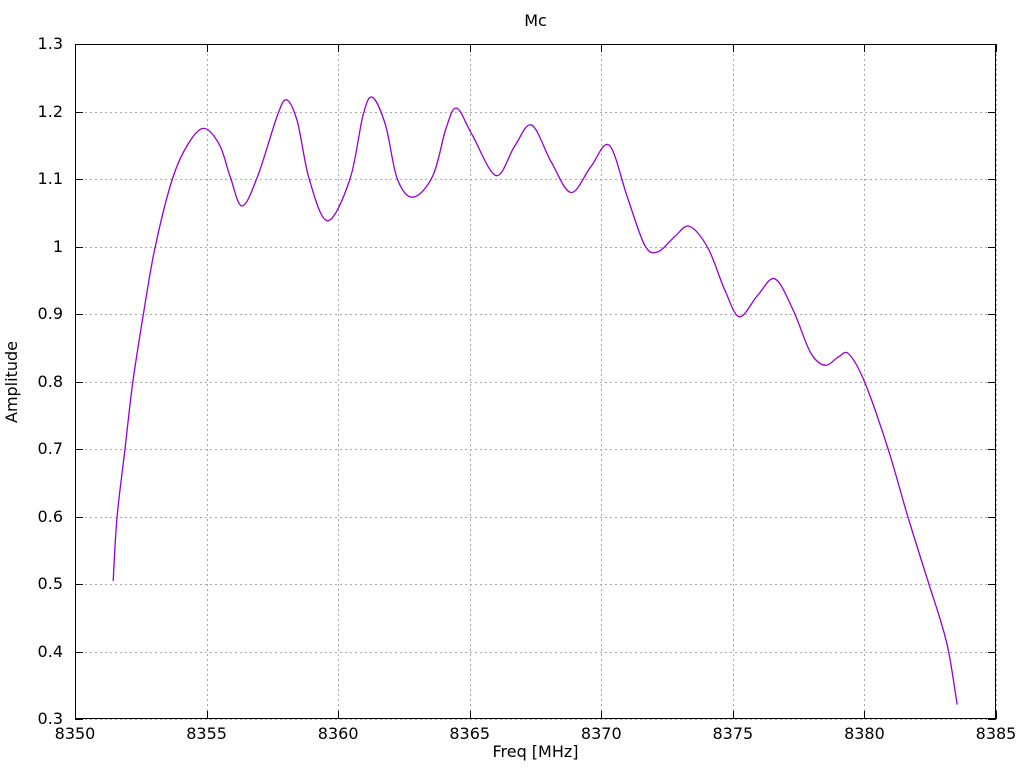 This screenshot has height=768, width=1024. Describe the element at coordinates (75, 733) in the screenshot. I see `x-tick-label: 8350` at that location.